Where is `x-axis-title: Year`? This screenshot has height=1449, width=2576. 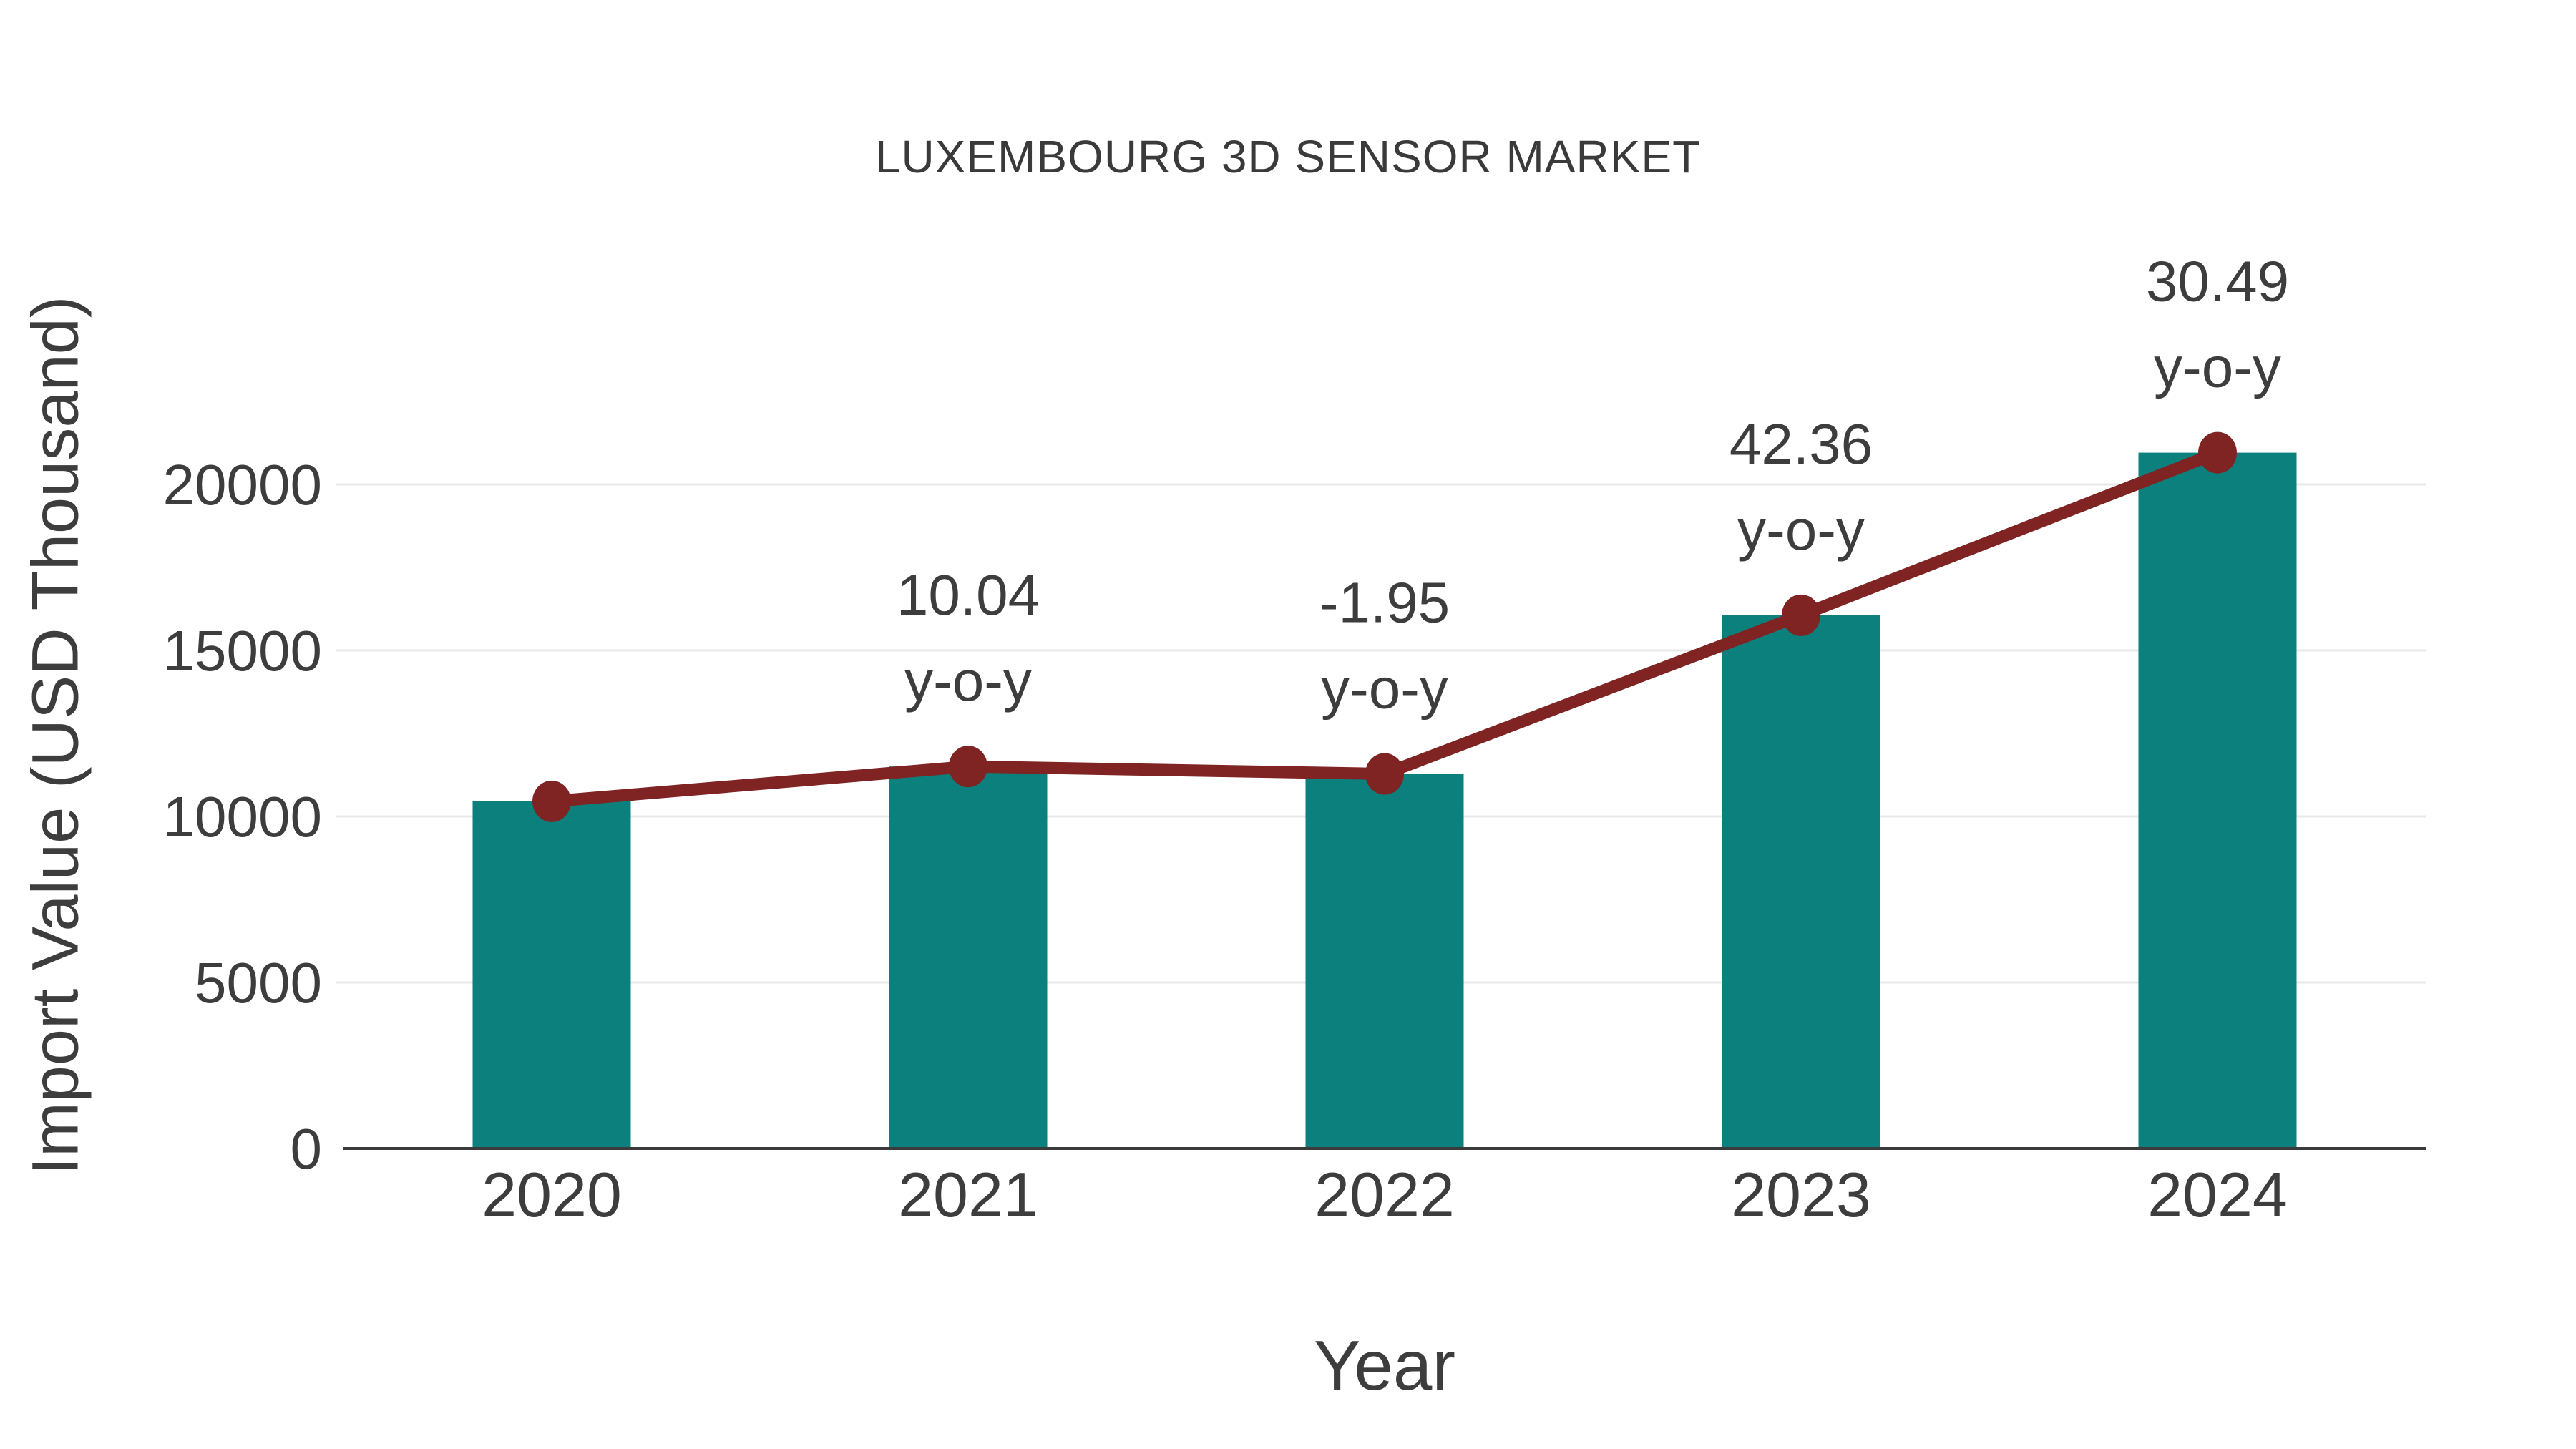
x-axis-title: Year is located at coordinates (1384, 1365).